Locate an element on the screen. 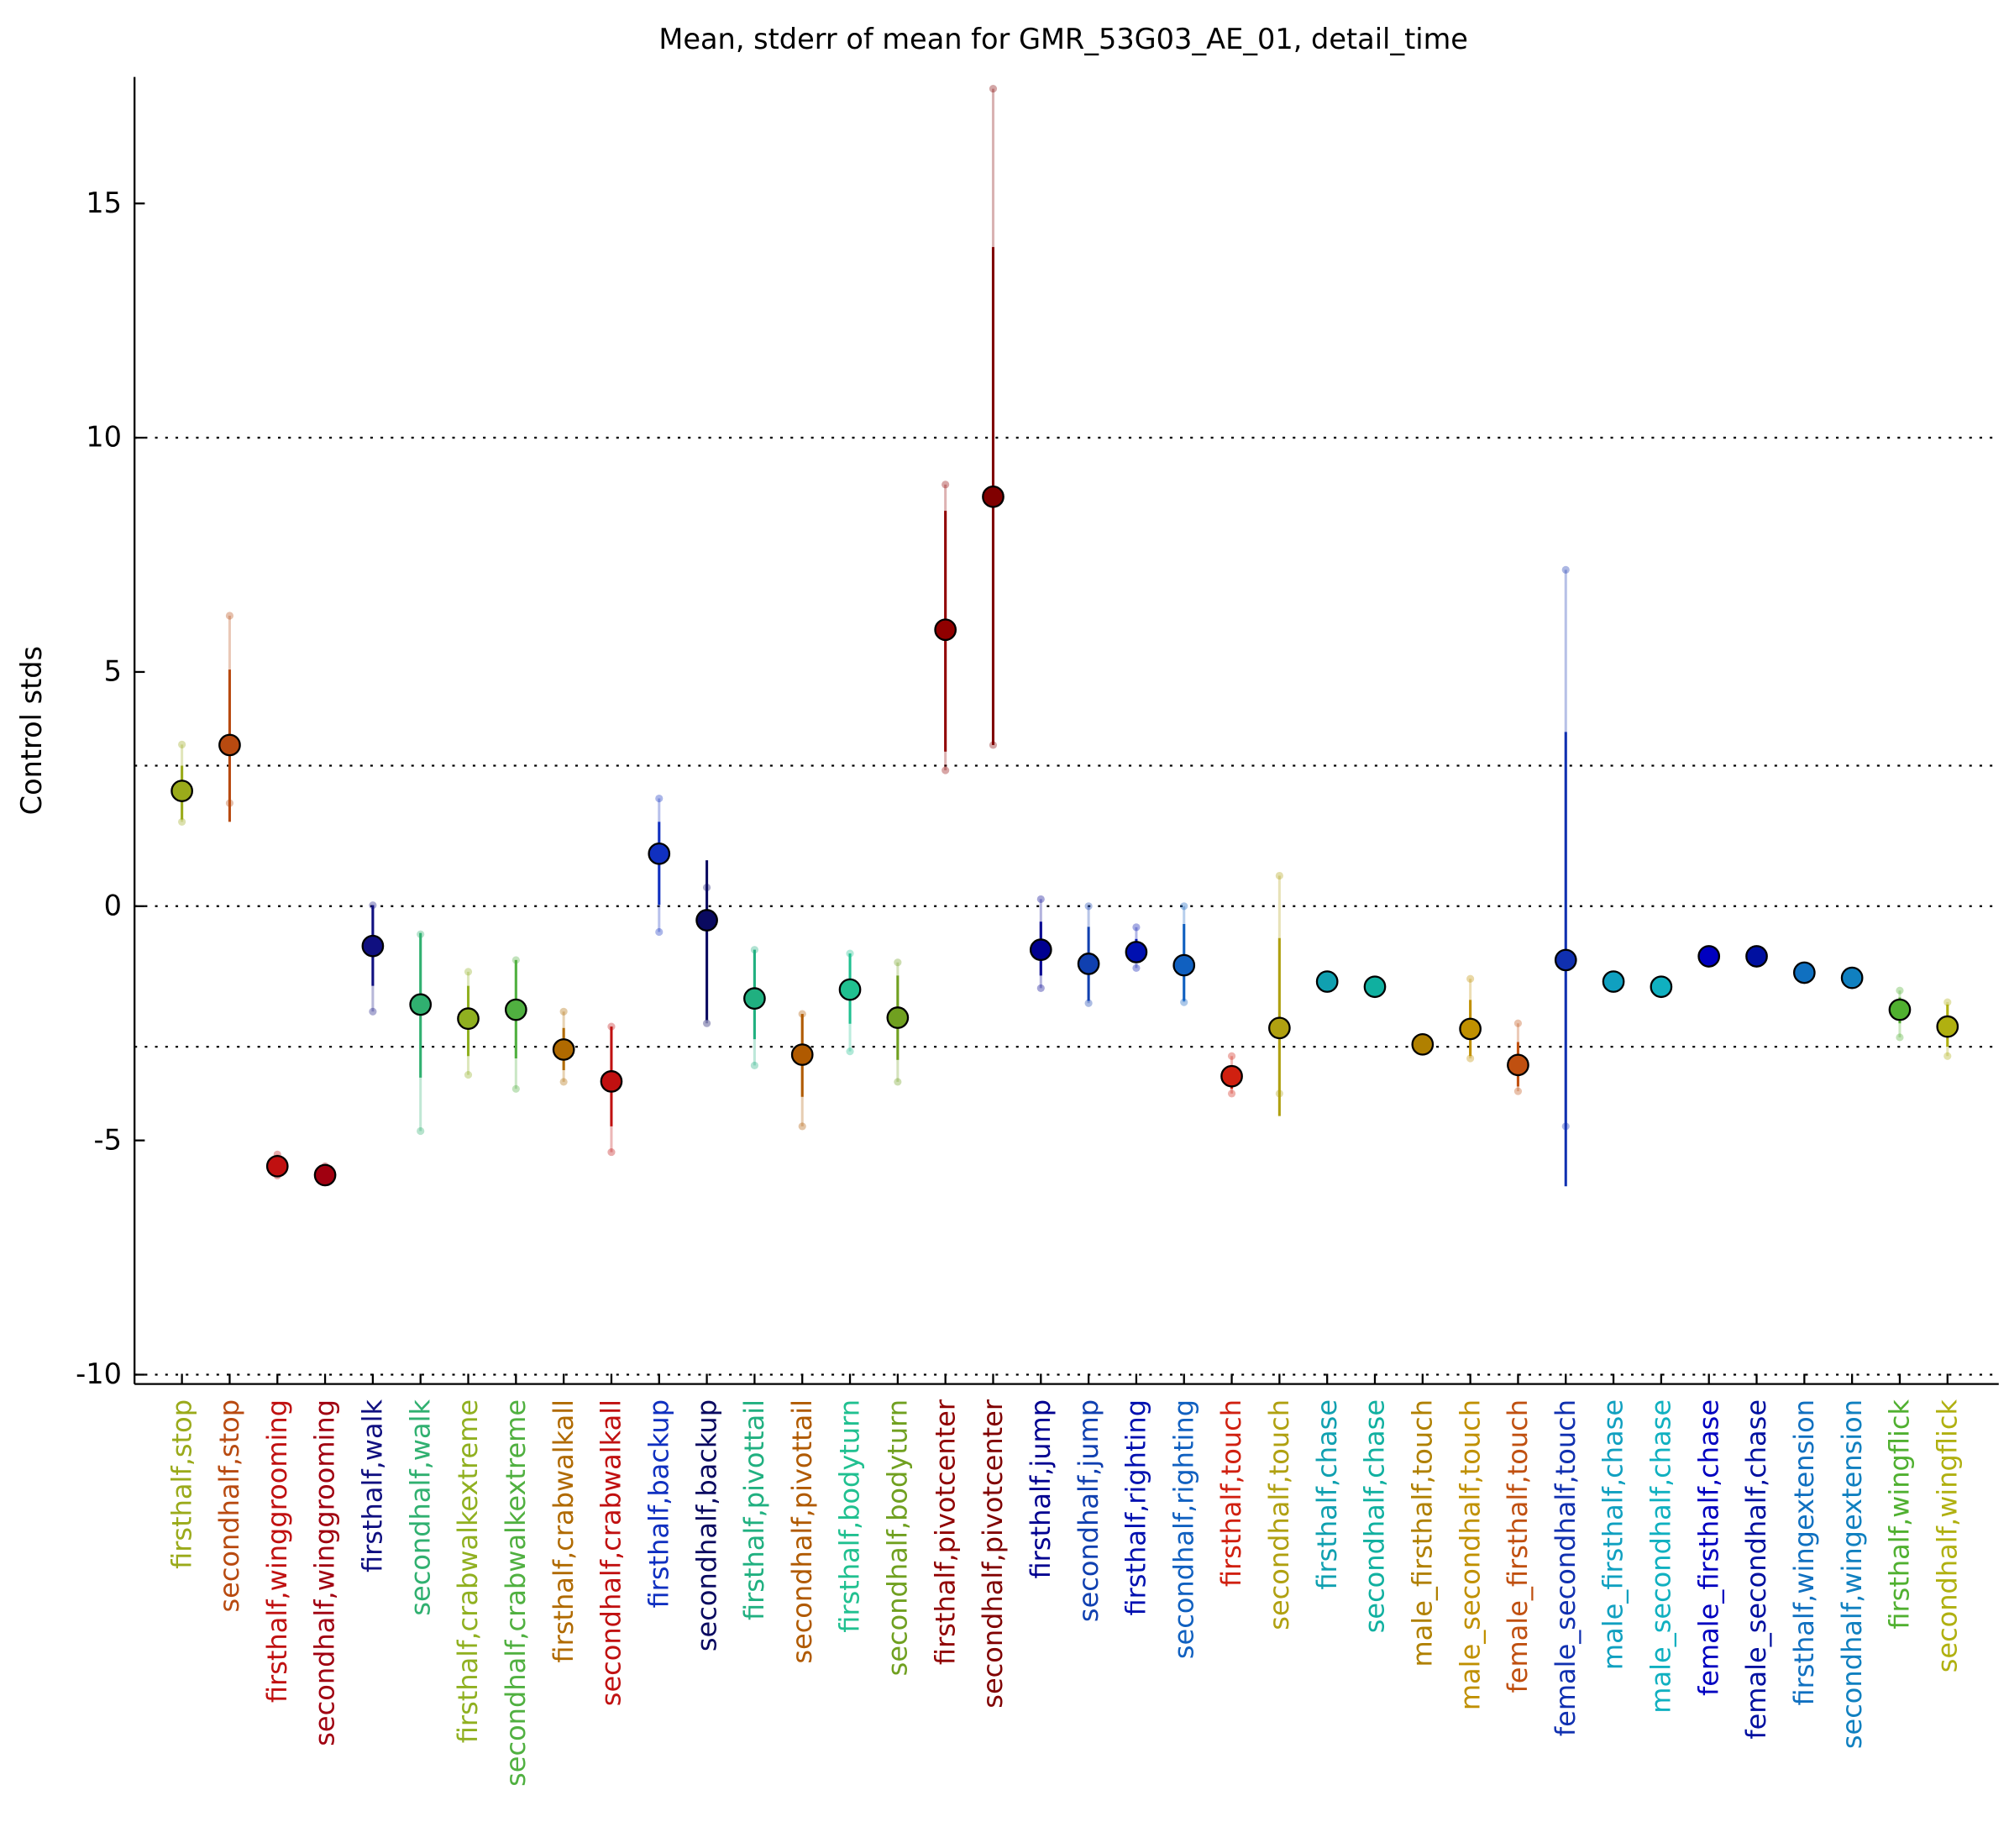 The height and width of the screenshot is (1848, 2009). y-tick-label: -10 is located at coordinates (99, 1373).